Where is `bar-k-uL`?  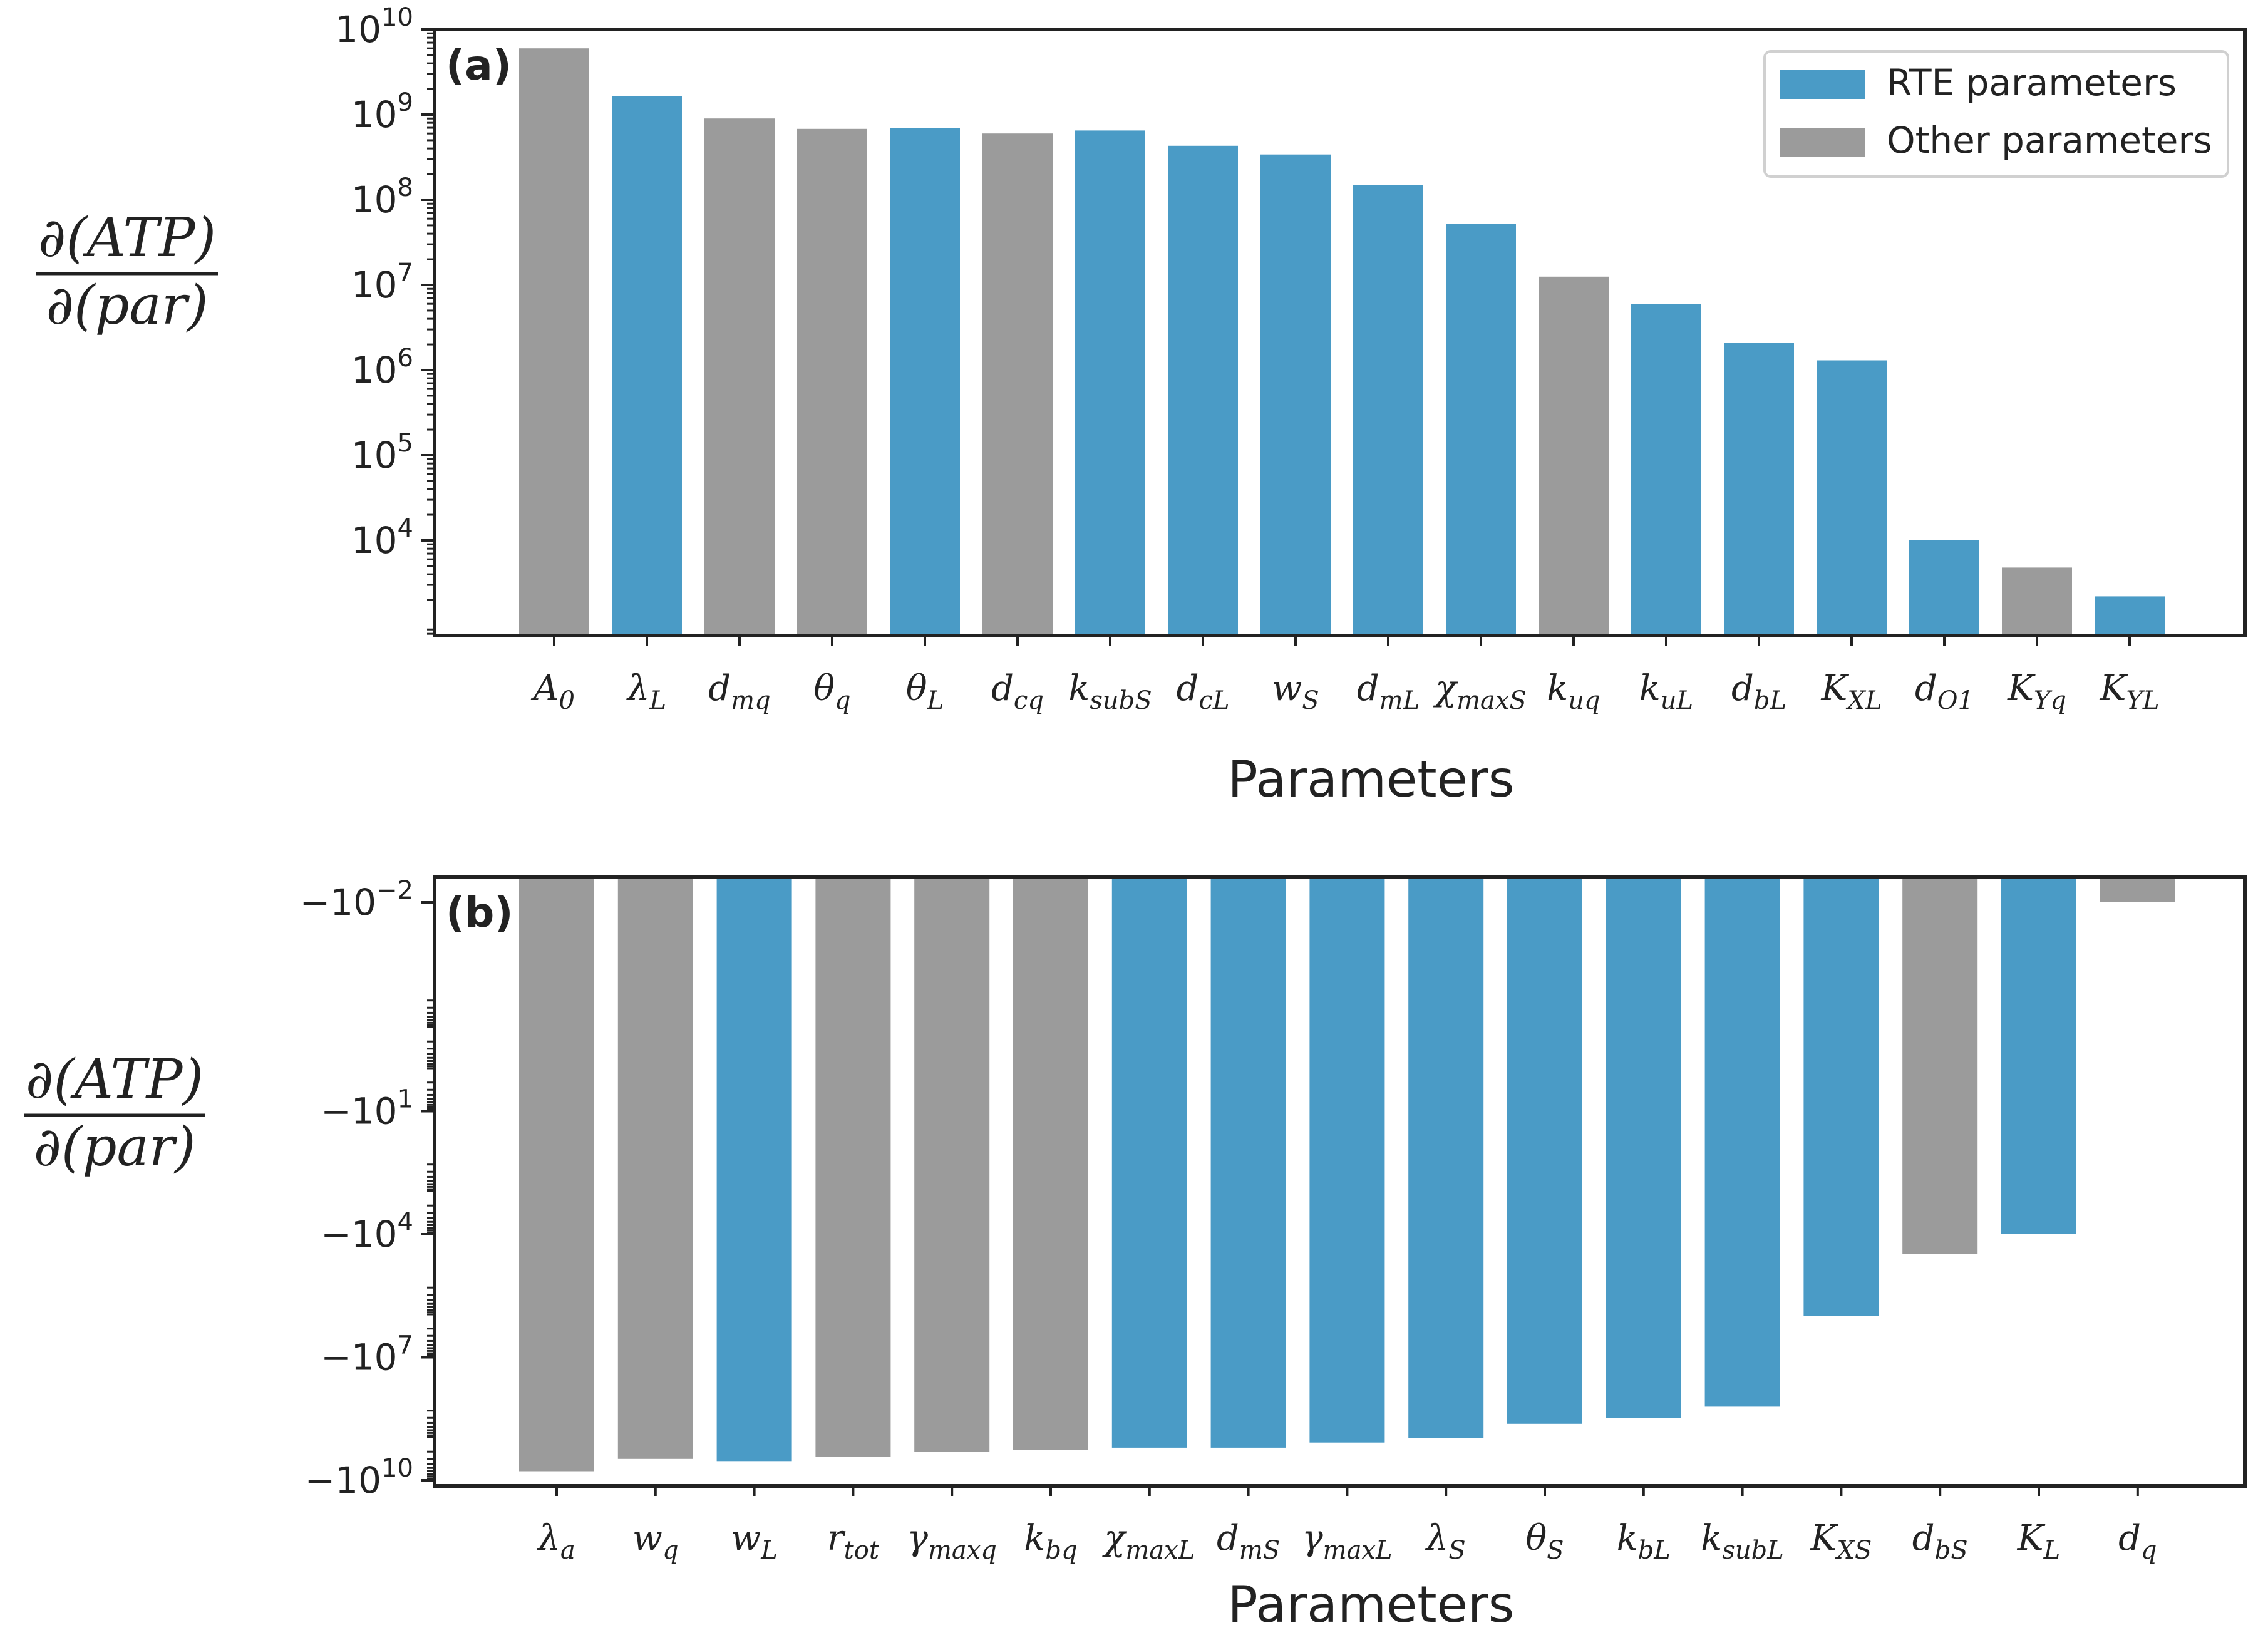 bar-k-uL is located at coordinates (1666, 470).